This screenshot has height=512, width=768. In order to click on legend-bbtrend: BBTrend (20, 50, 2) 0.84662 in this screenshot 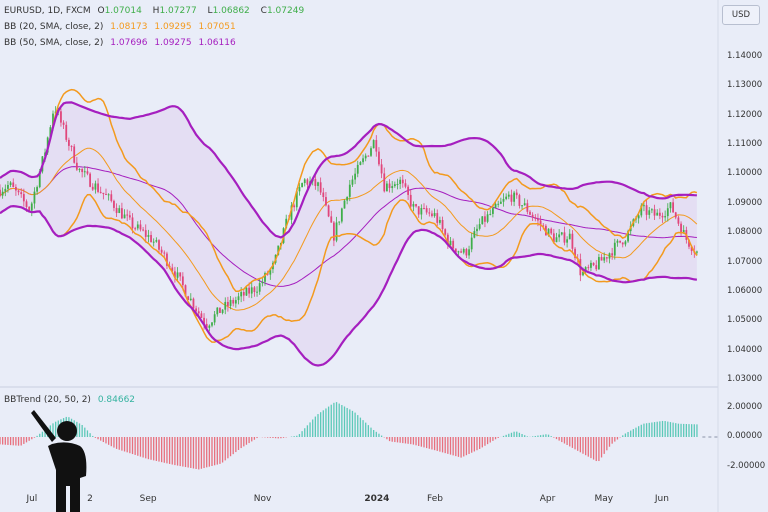, I will do `click(71, 400)`.